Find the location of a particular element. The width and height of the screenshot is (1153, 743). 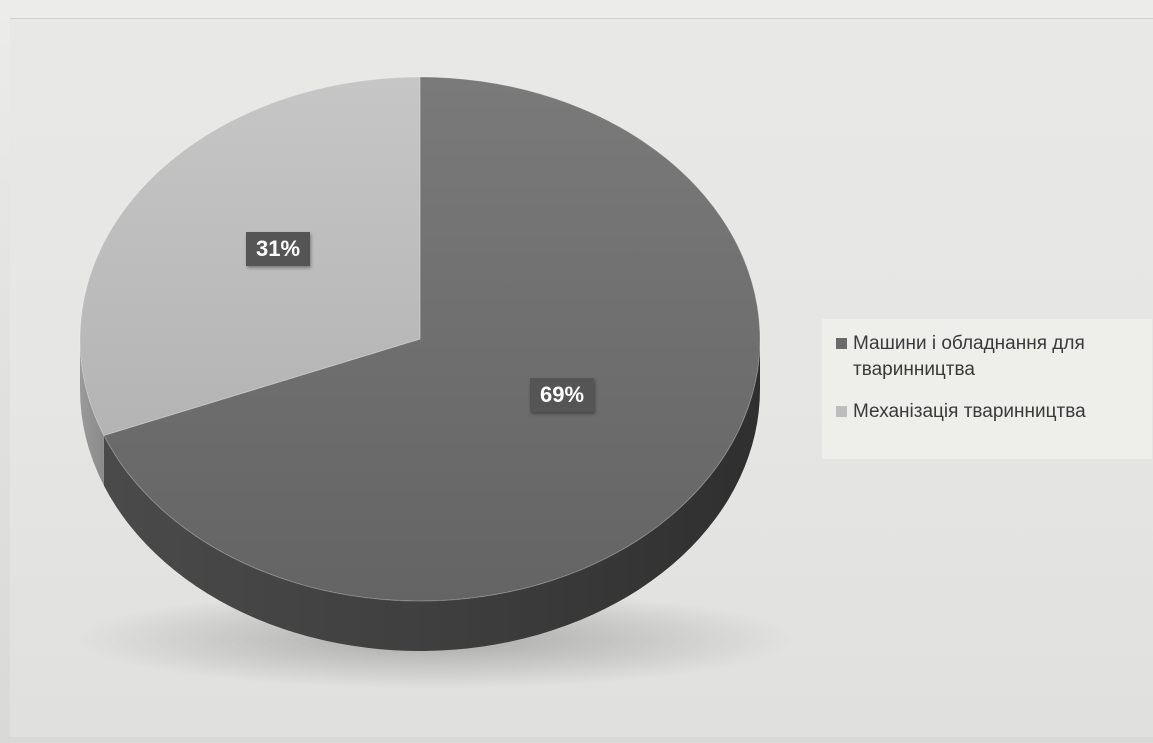

legend-item: Механізація тваринництва is located at coordinates (990, 412).